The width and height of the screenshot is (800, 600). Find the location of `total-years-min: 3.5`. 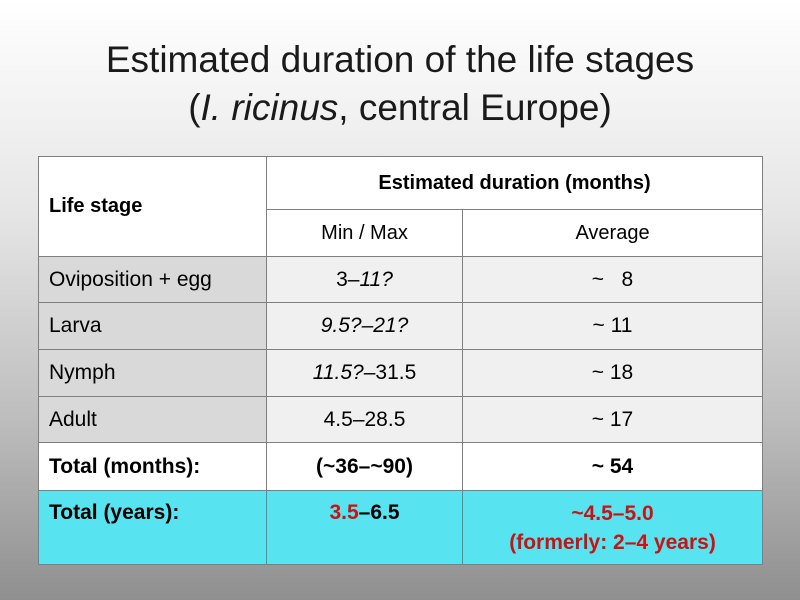

total-years-min: 3.5 is located at coordinates (344, 512).